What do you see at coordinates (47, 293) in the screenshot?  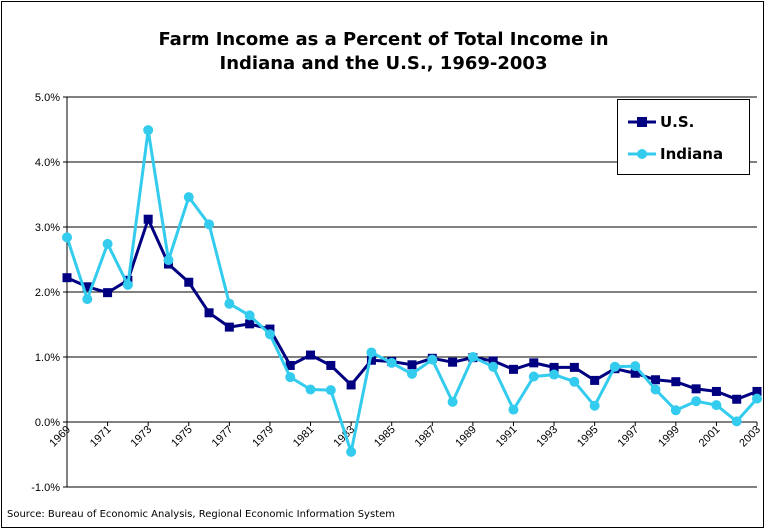 I see `y-tick-label: 2.0%` at bounding box center [47, 293].